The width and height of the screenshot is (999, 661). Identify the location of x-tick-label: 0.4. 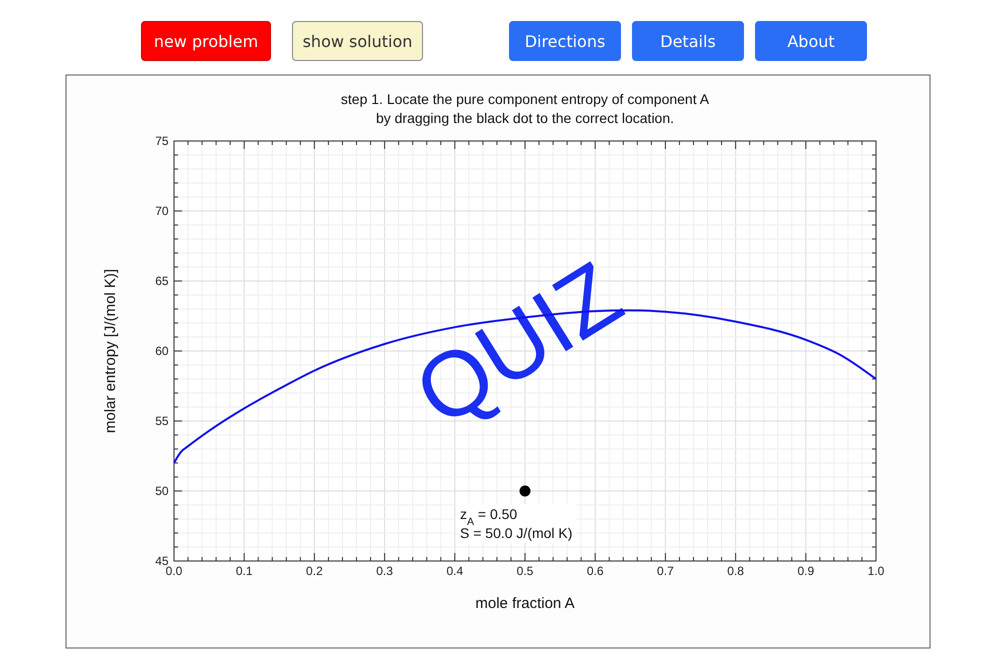
(455, 571).